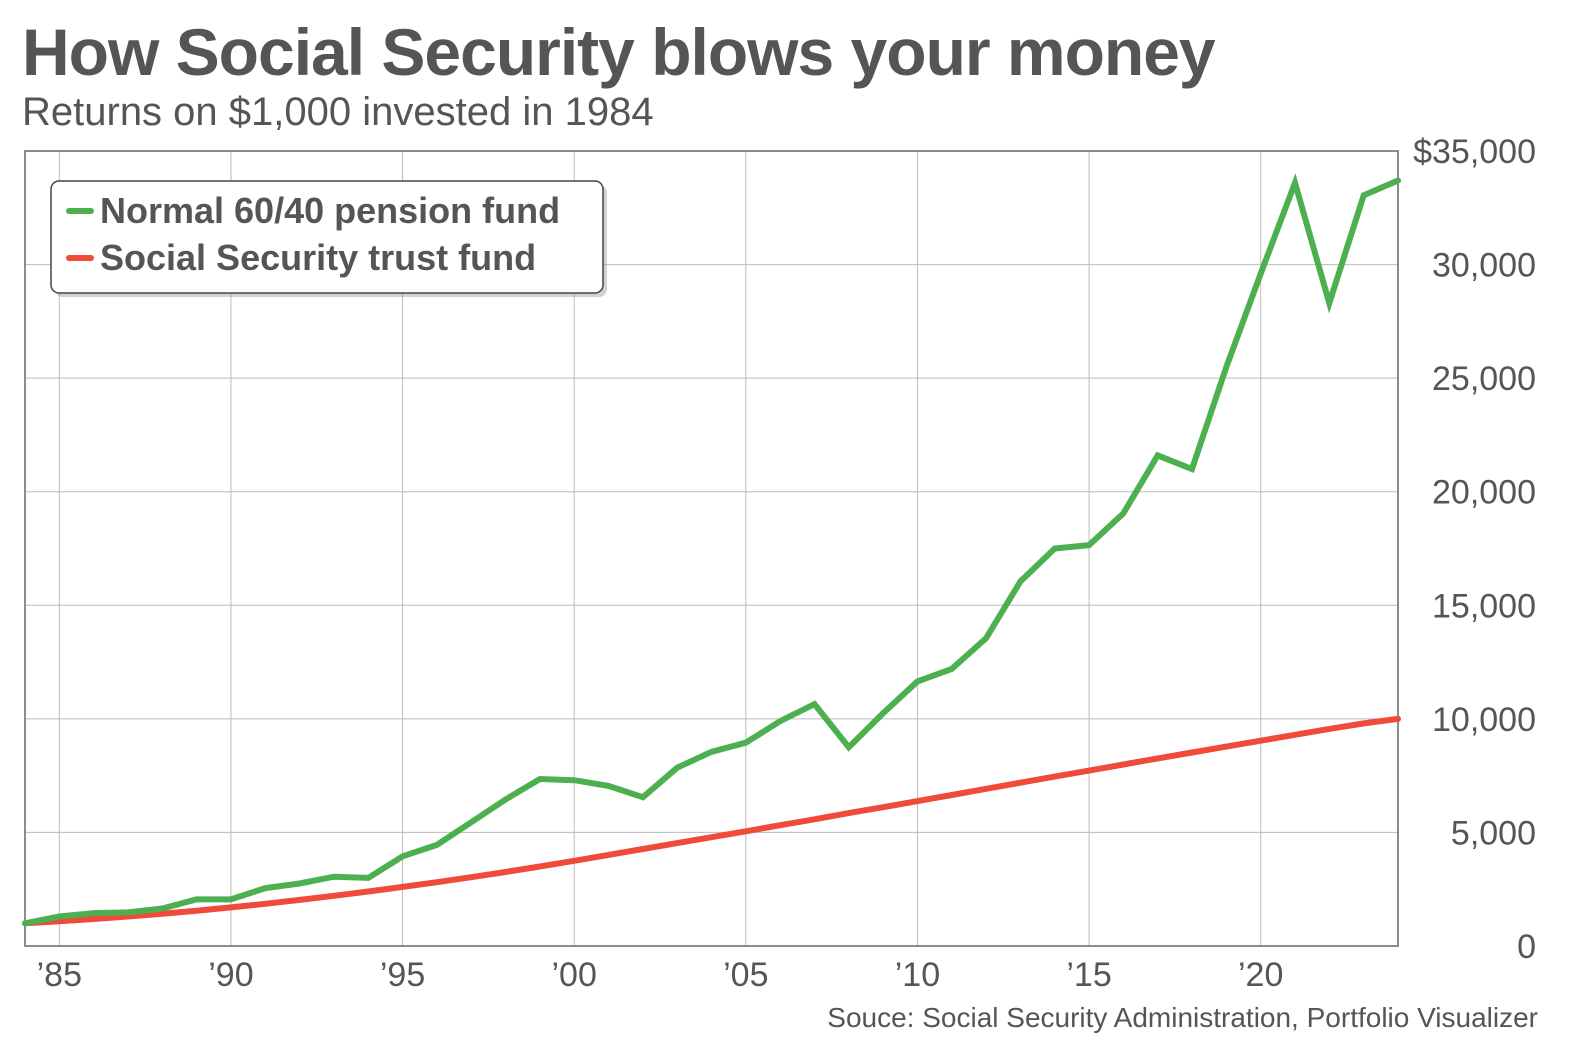  What do you see at coordinates (1493, 833) in the screenshot?
I see `y-tick-label: 5,000` at bounding box center [1493, 833].